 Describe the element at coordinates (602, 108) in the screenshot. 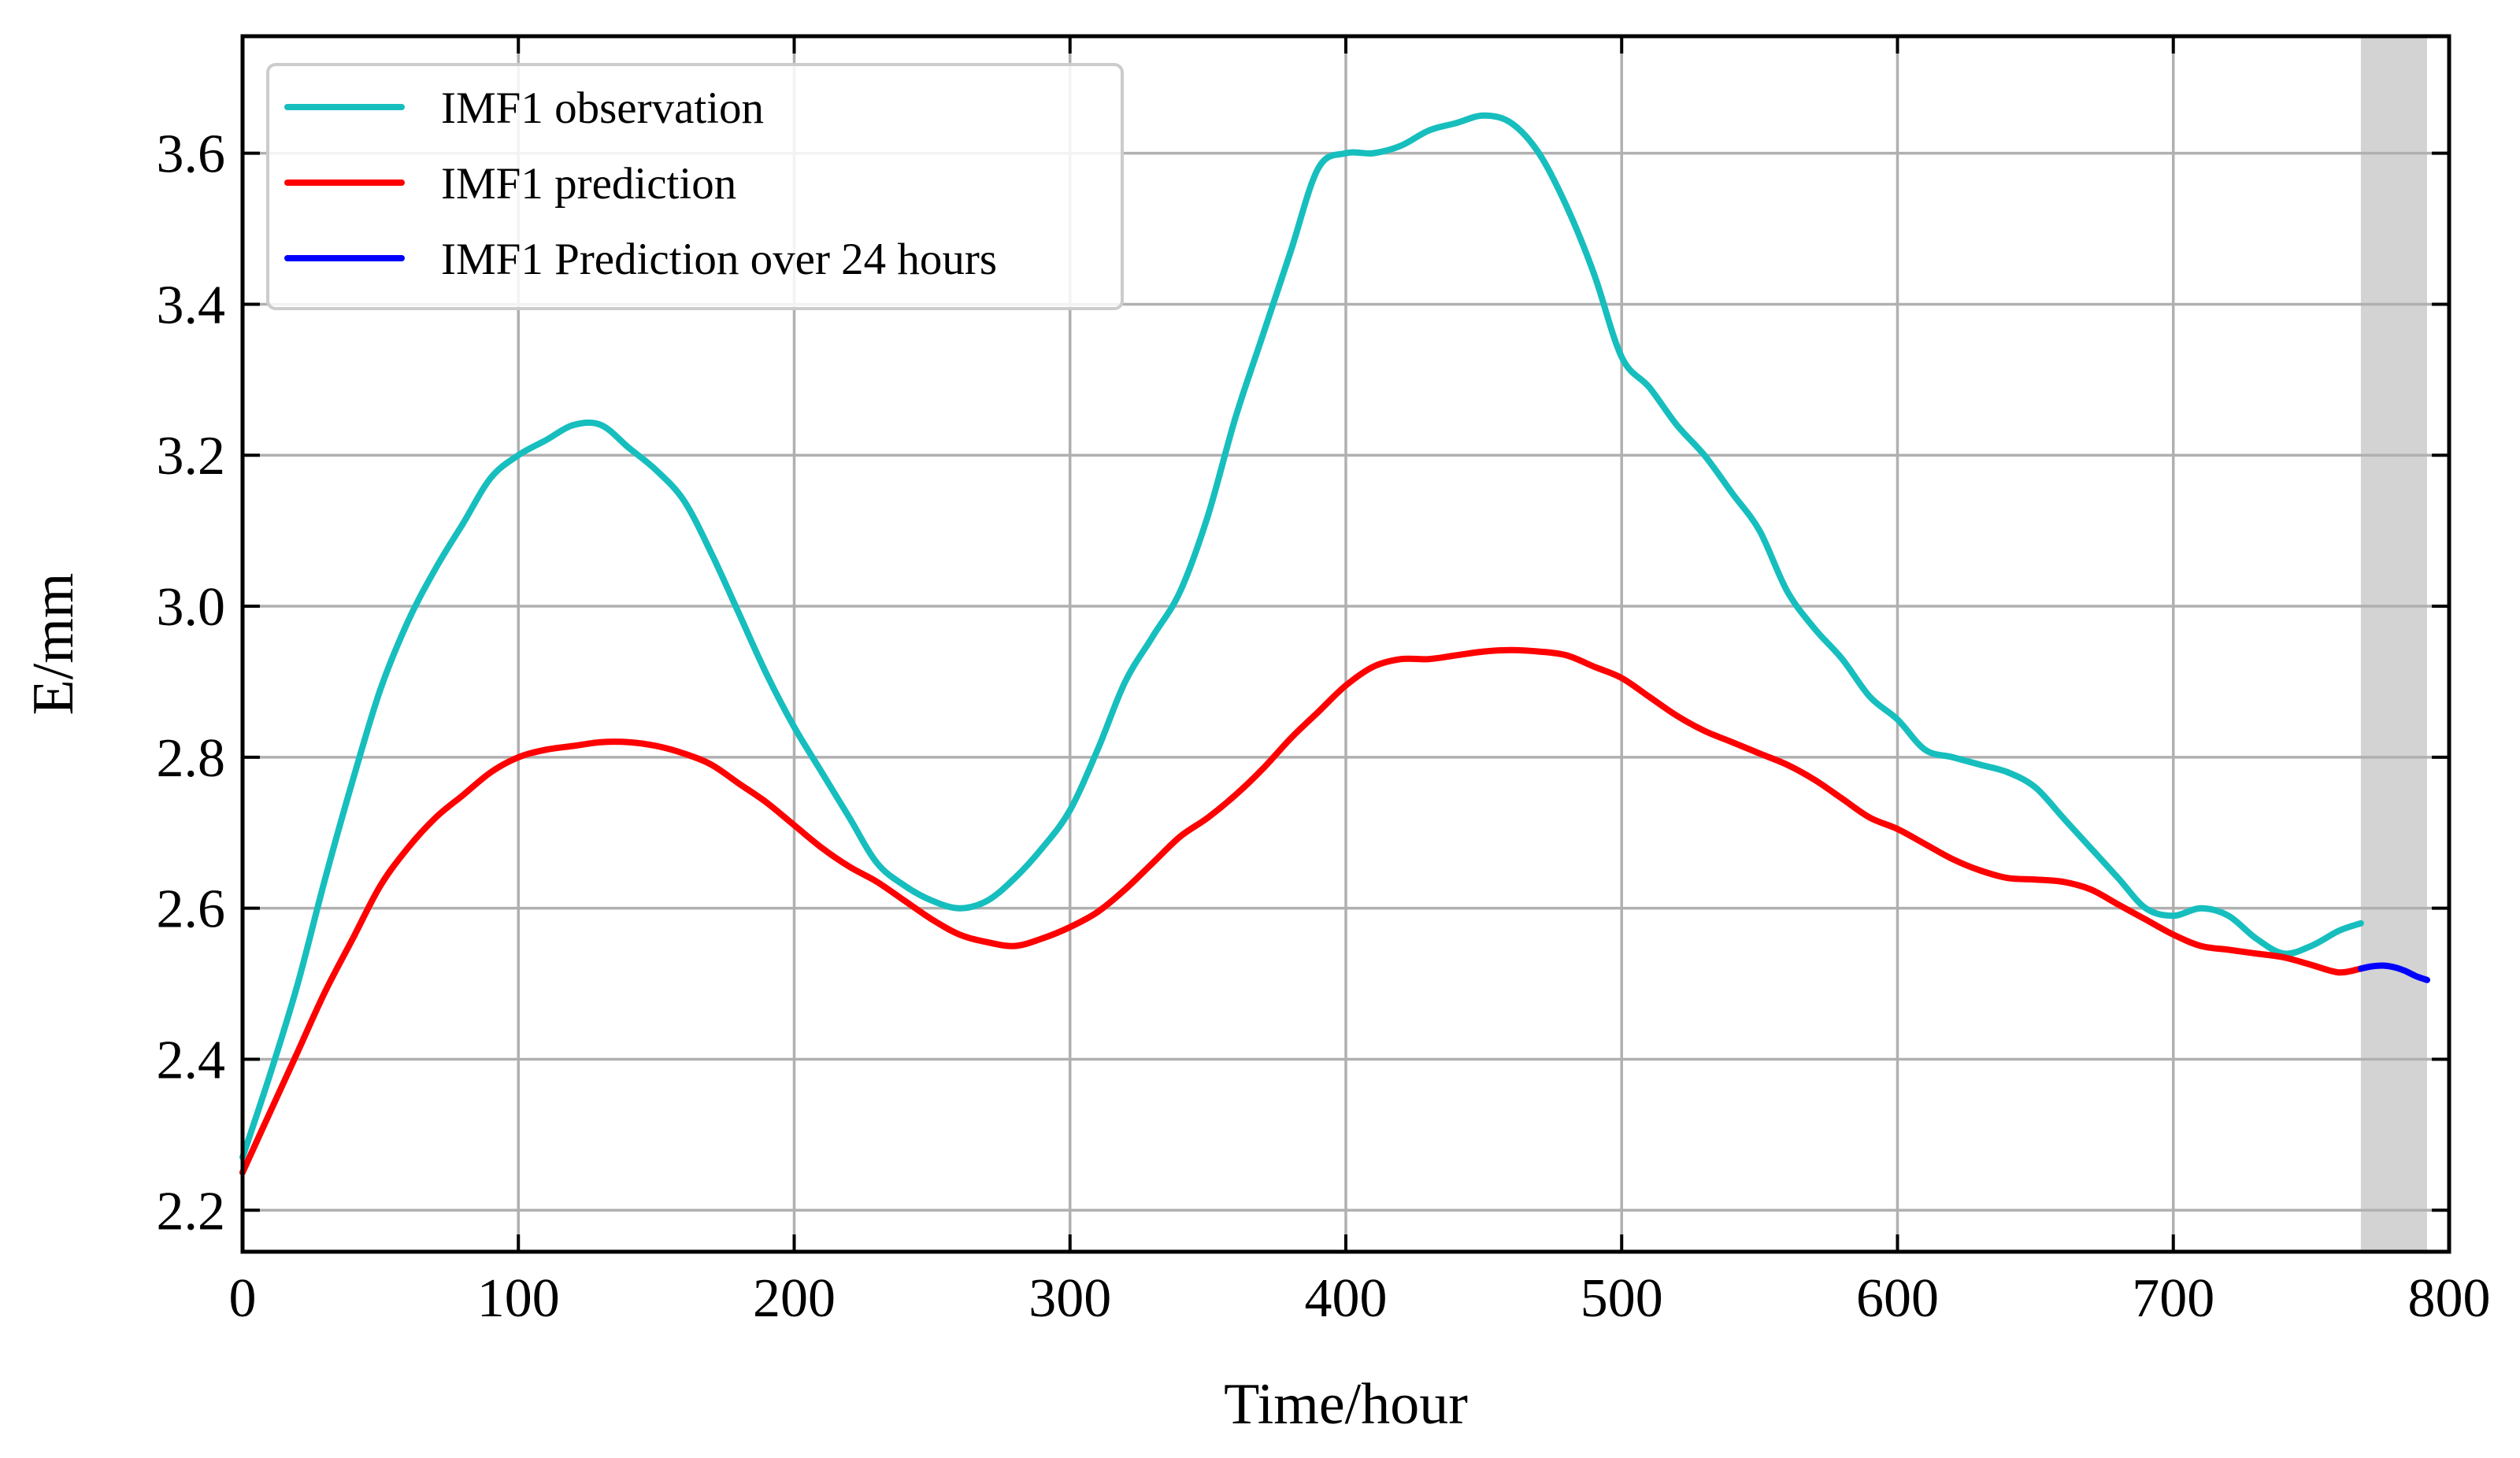

I see `legend-label: IMF1 observation` at that location.